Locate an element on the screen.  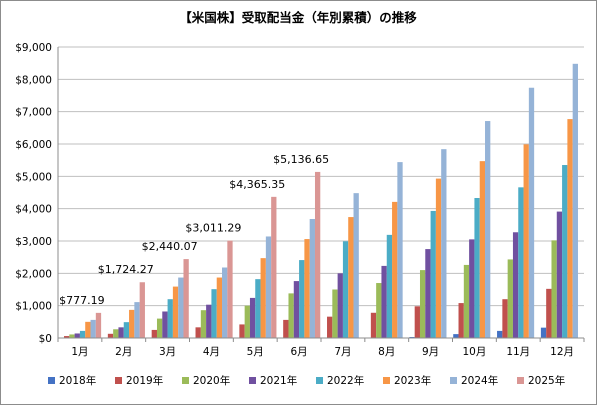
bar-2020年-6月 is located at coordinates (291, 315).